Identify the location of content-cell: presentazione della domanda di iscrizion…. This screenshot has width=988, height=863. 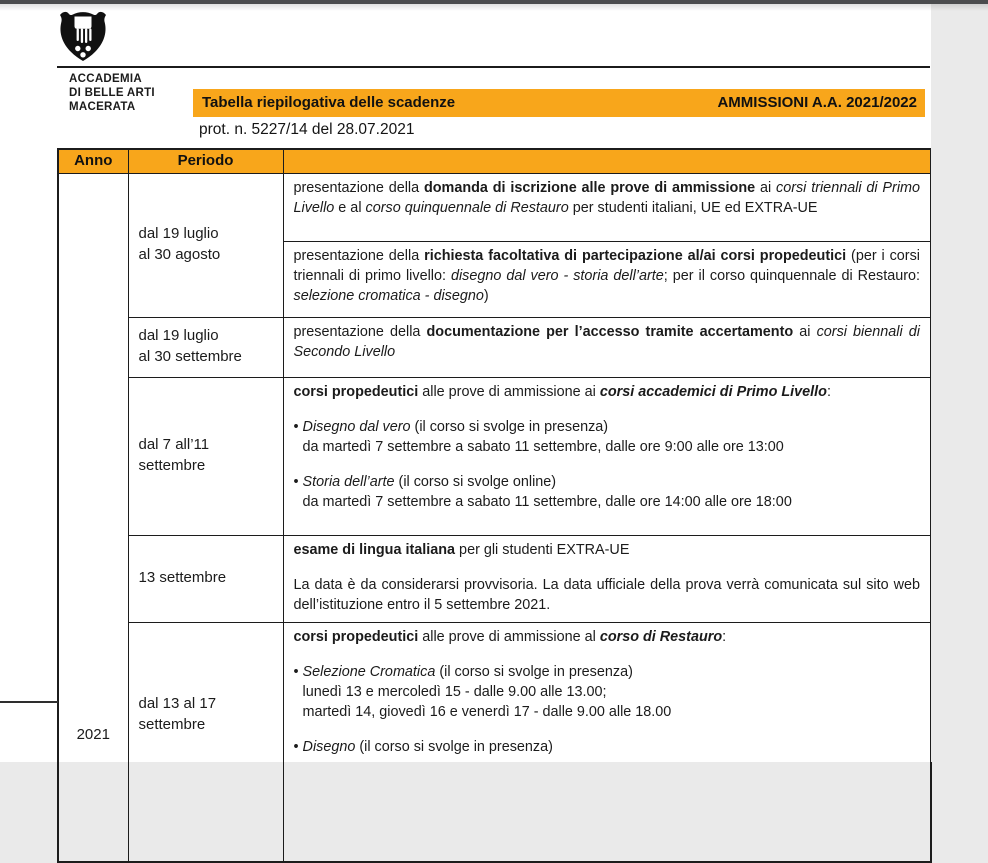
(607, 207).